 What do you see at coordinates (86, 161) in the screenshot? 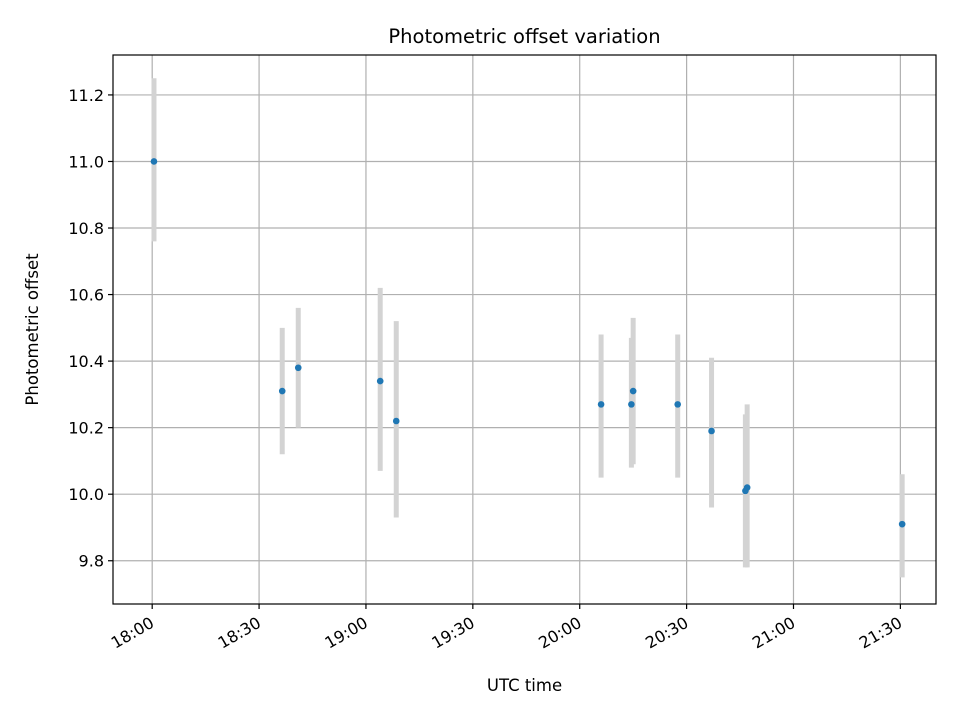
I see `y-tick-label: 11.0` at bounding box center [86, 161].